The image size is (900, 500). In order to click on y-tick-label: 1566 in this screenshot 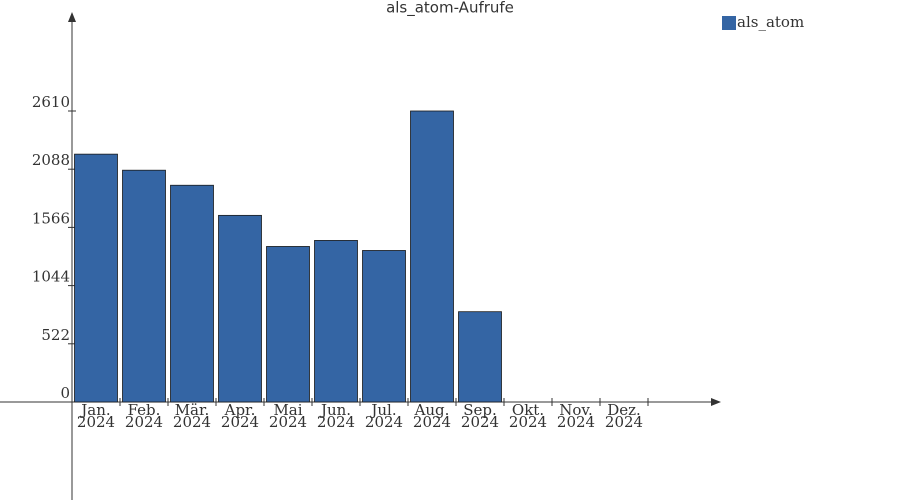, I will do `click(51, 218)`.